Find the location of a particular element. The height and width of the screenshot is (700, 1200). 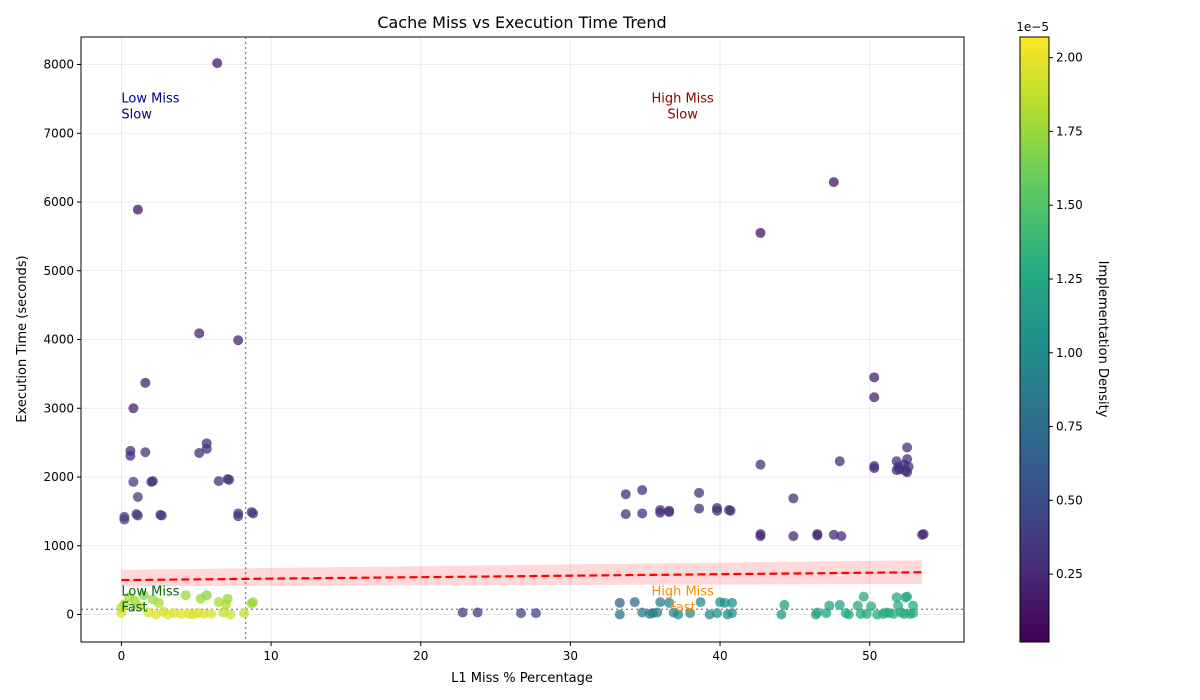

y-tick-label: 6000 is located at coordinates (58, 202).